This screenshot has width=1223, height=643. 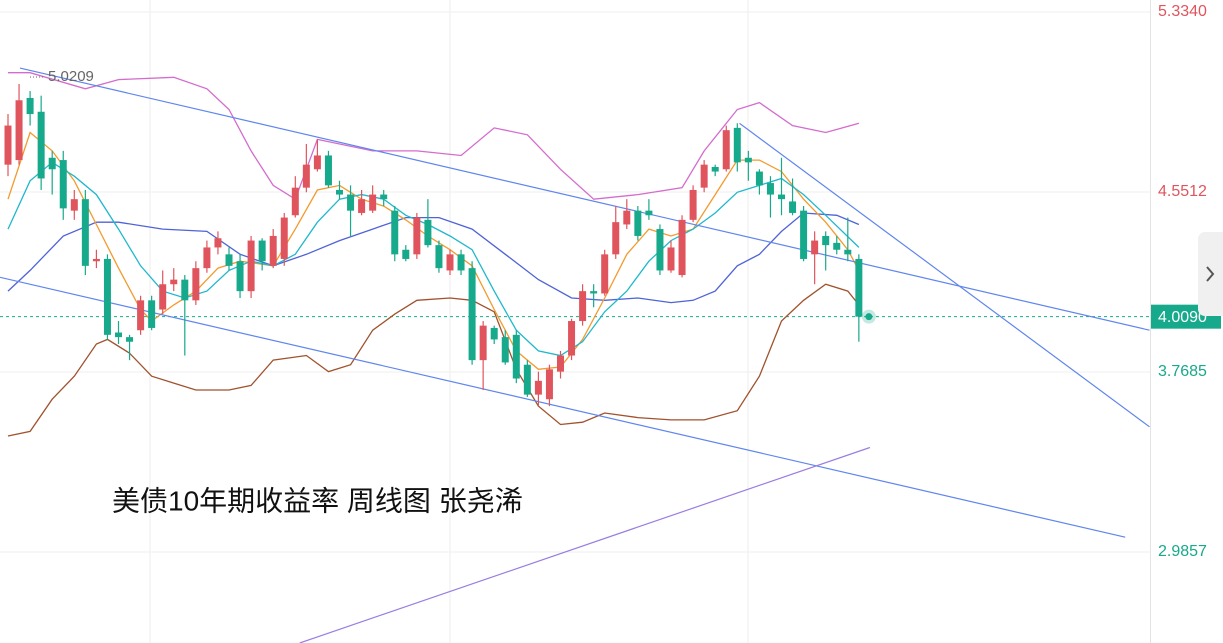 I want to click on collapse-button, so click(x=1210, y=274).